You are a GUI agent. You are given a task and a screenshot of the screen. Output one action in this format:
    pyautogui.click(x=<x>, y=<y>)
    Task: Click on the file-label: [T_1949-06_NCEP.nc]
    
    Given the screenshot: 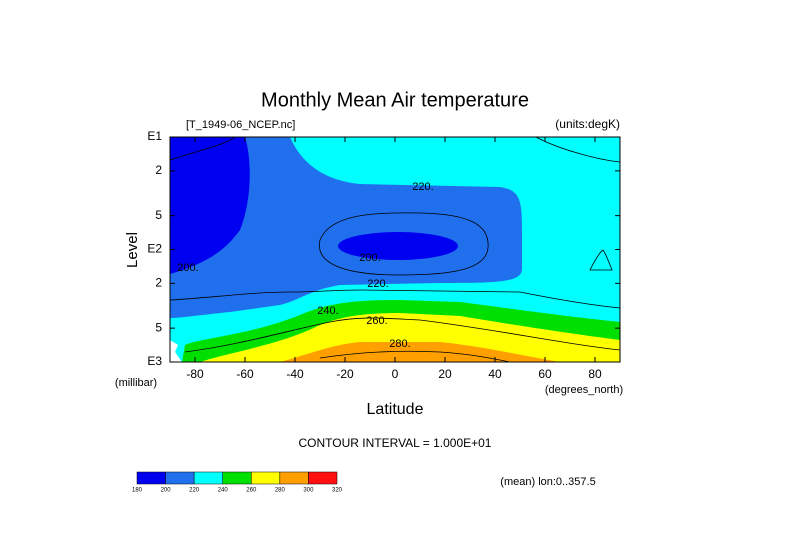 What is the action you would take?
    pyautogui.click(x=240, y=125)
    